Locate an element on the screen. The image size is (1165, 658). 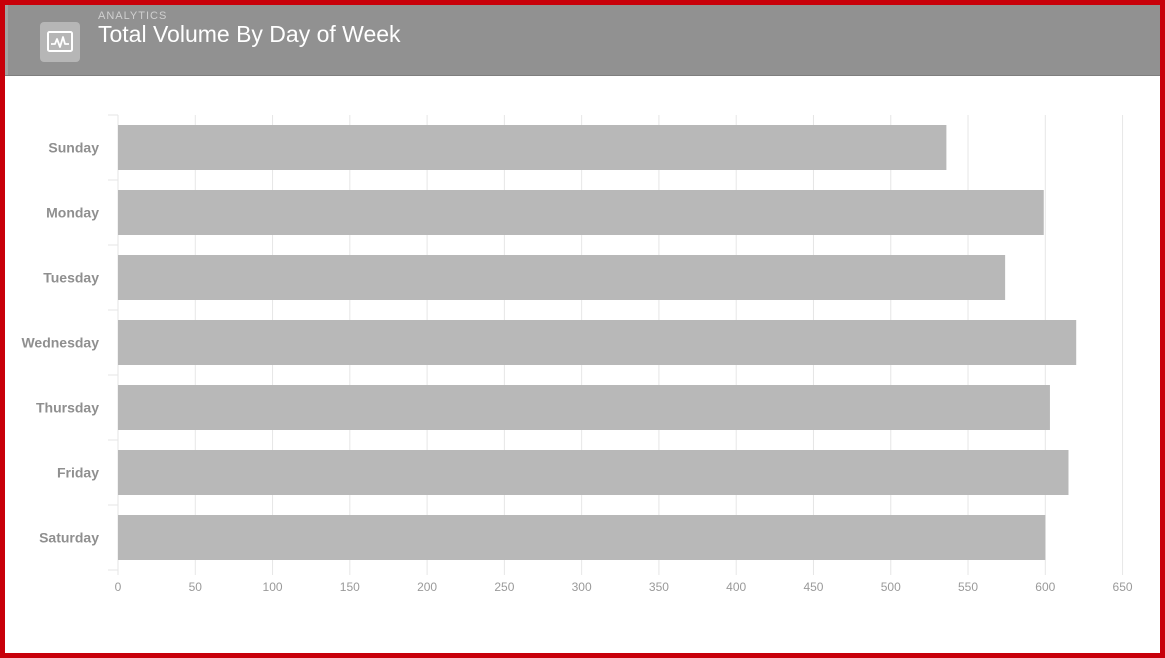
x-tick-label: 500 is located at coordinates (891, 587).